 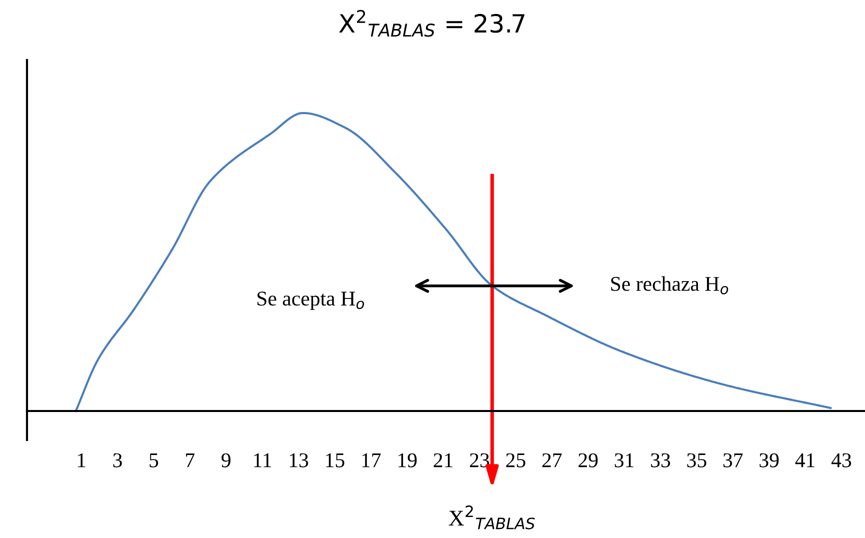 What do you see at coordinates (154, 460) in the screenshot?
I see `x-tick-label: 5` at bounding box center [154, 460].